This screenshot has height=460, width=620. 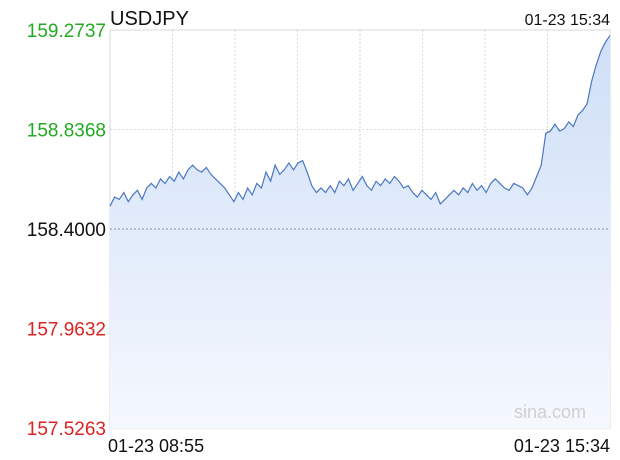 What do you see at coordinates (66, 131) in the screenshot?
I see `y-tick-label: 158.8368` at bounding box center [66, 131].